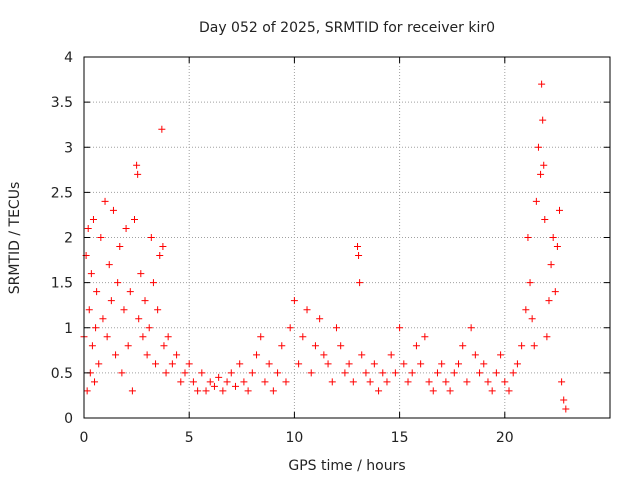  What do you see at coordinates (62, 103) in the screenshot?
I see `y-tick-label: 3.5` at bounding box center [62, 103].